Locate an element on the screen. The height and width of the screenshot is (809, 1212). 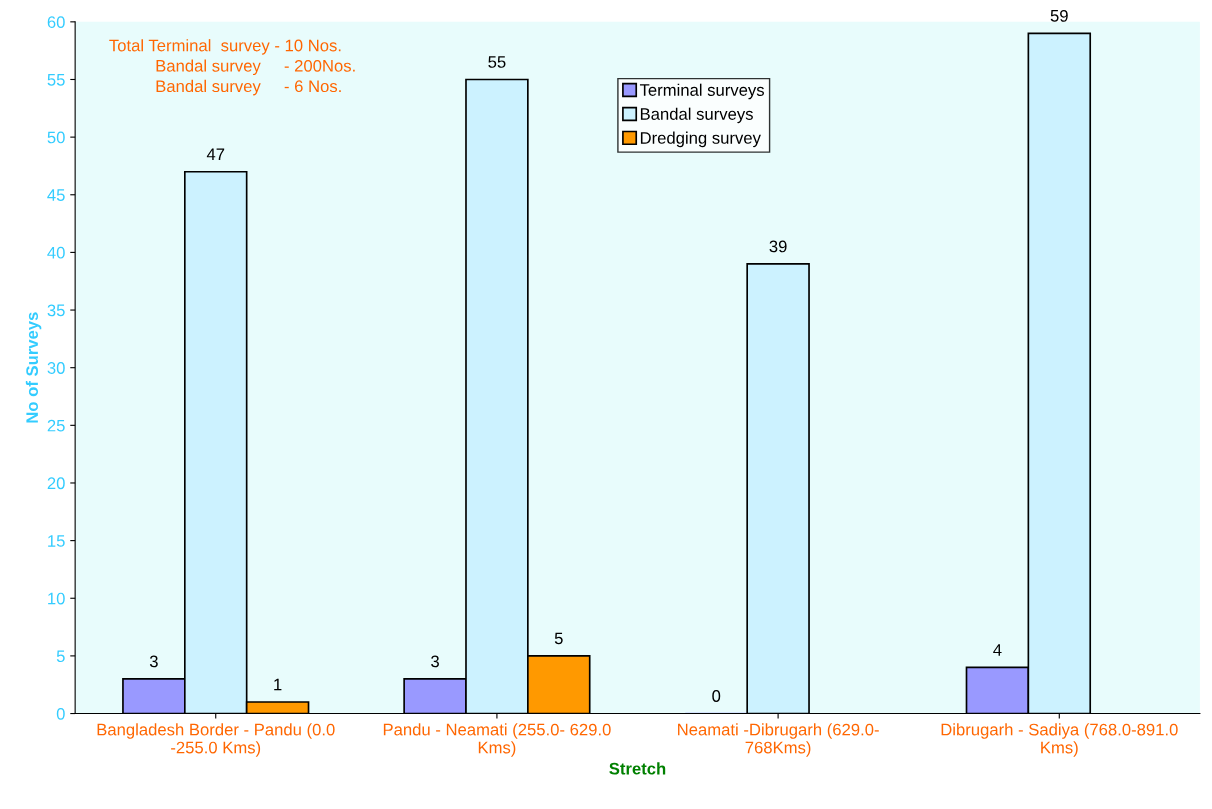
y-tick-label: 20 is located at coordinates (56, 483).